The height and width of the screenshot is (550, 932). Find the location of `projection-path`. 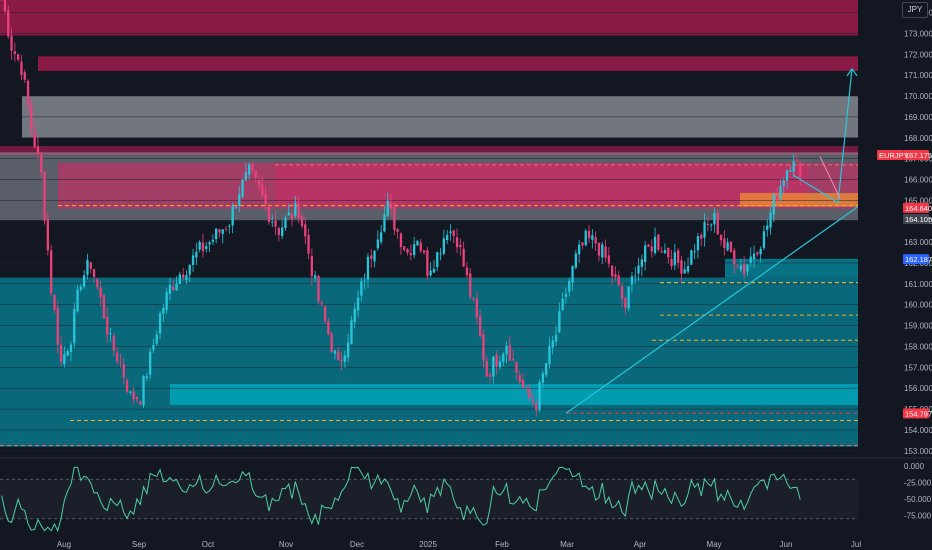

projection-path is located at coordinates (823, 136).